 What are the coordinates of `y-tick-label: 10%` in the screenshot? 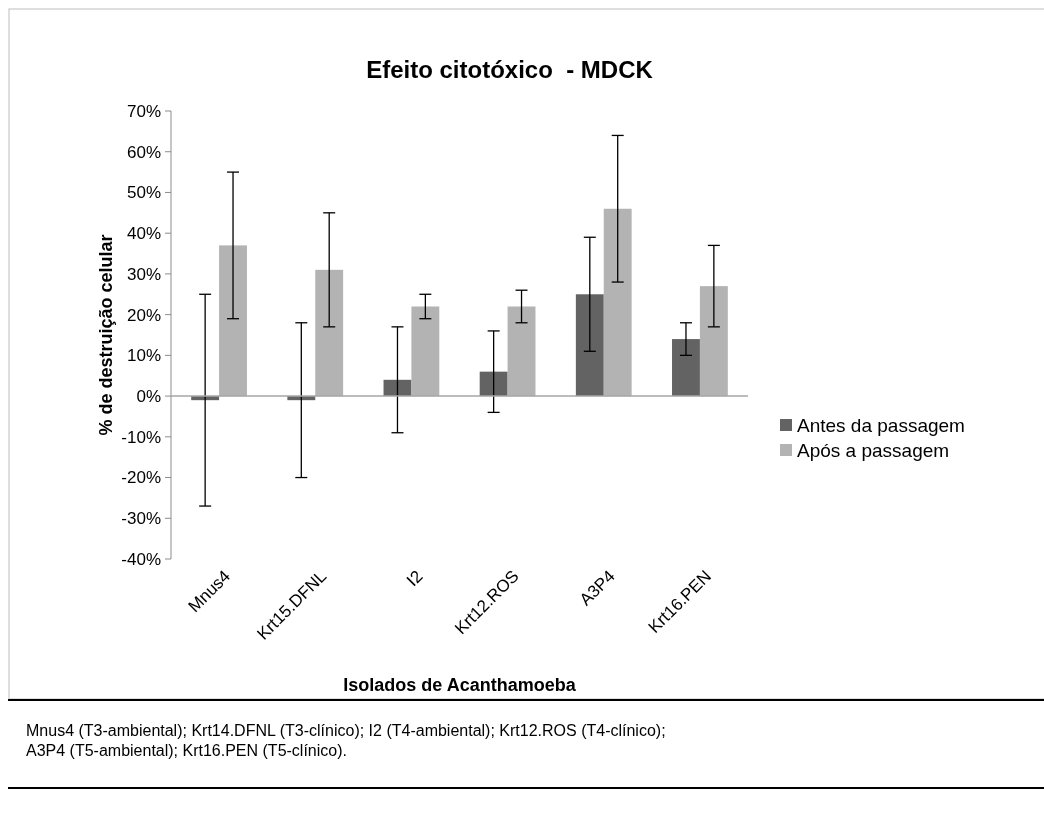 It's located at (143, 356).